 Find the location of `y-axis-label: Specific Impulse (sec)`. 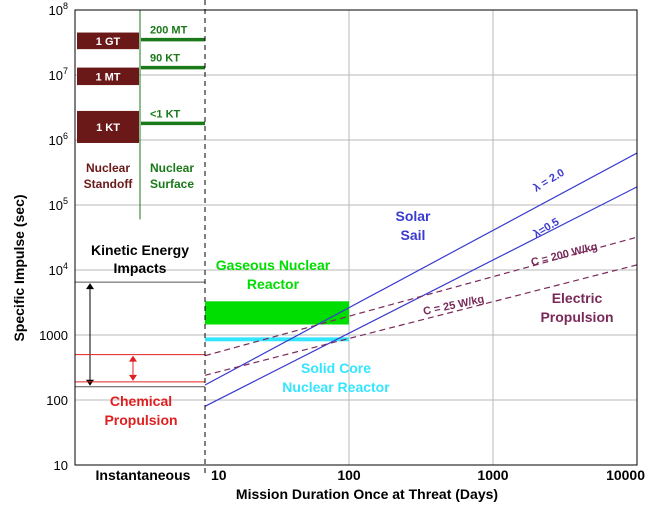

y-axis-label: Specific Impulse (sec) is located at coordinates (19, 267).